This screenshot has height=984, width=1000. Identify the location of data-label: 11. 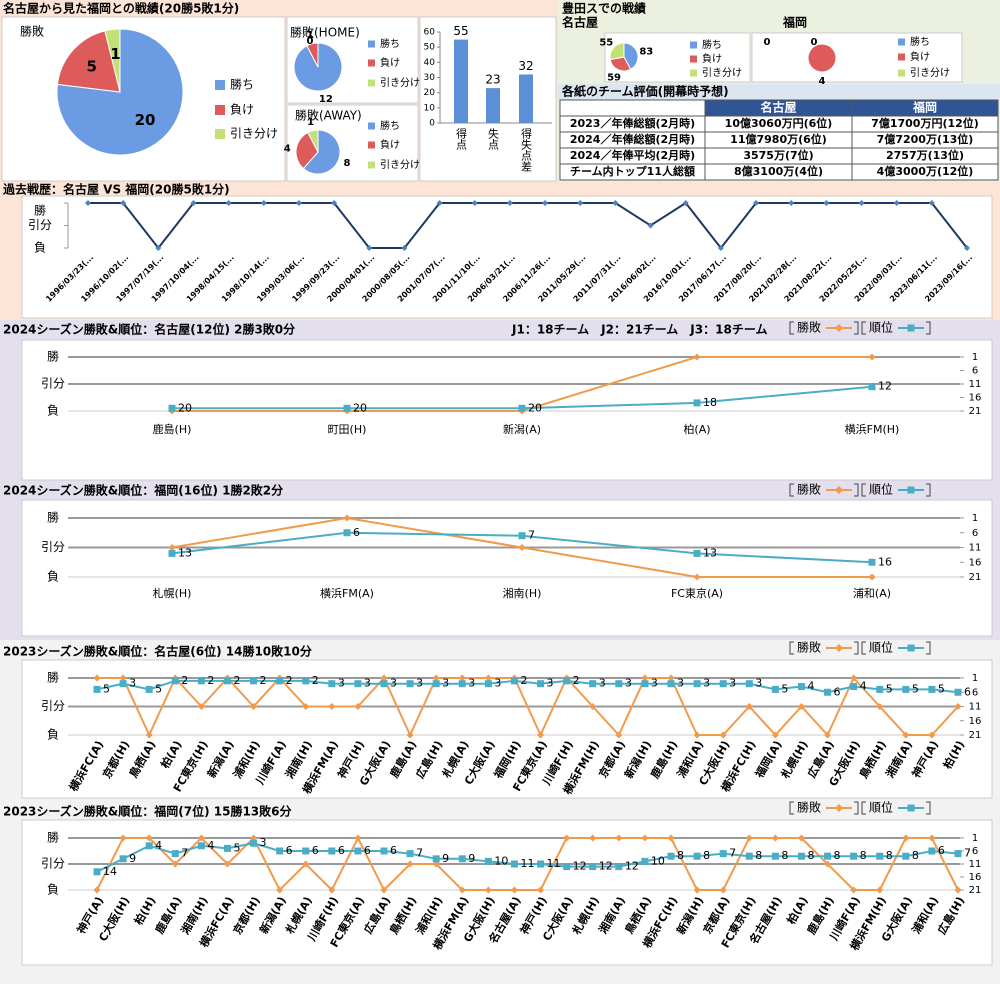
(527, 863).